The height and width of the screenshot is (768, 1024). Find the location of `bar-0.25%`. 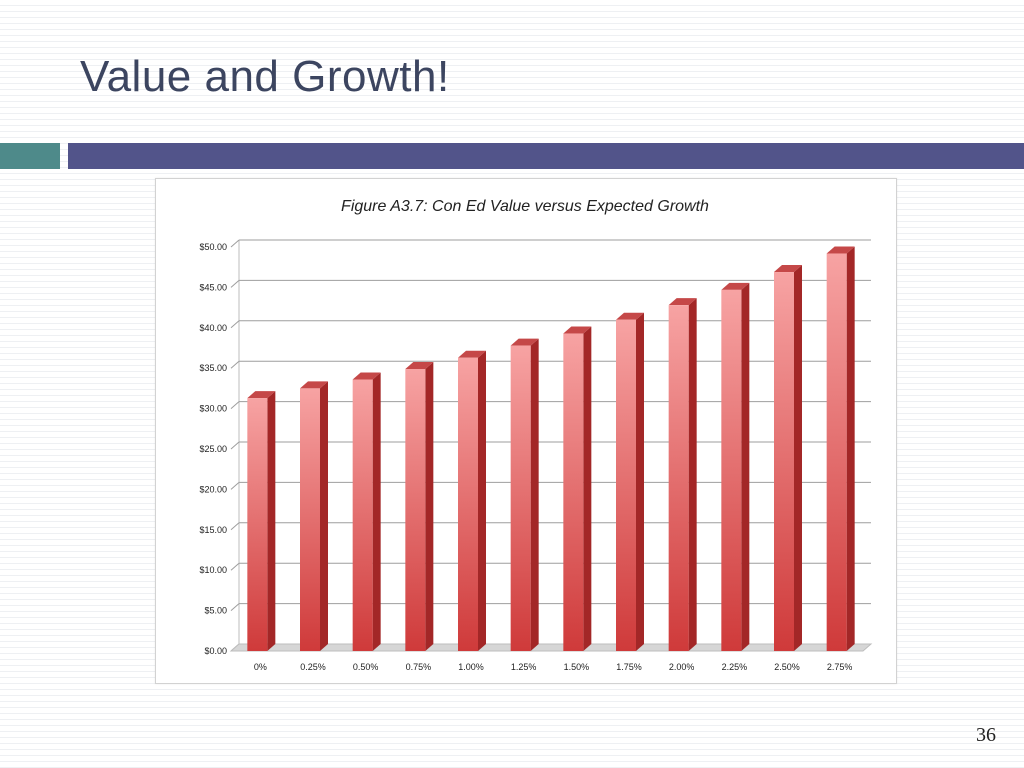

bar-0.25% is located at coordinates (314, 516).